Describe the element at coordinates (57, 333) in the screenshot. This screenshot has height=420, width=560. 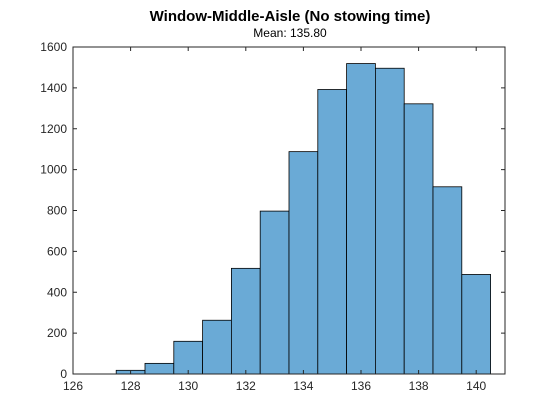
I see `y-tick-label: 200` at that location.